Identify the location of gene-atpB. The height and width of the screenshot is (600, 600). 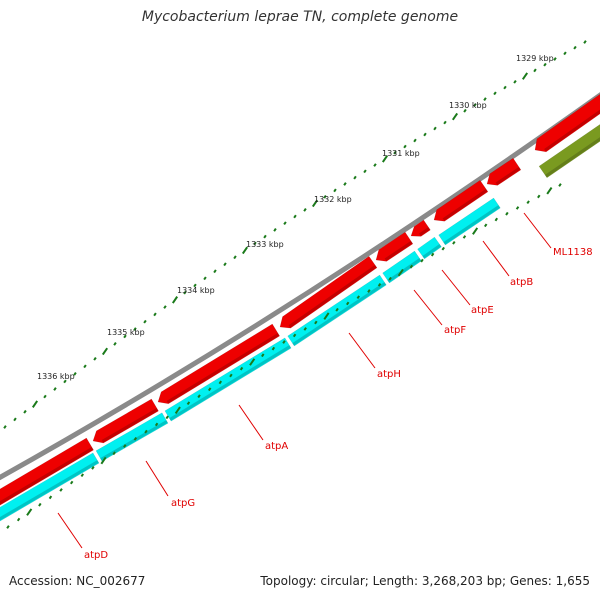
(461, 200).